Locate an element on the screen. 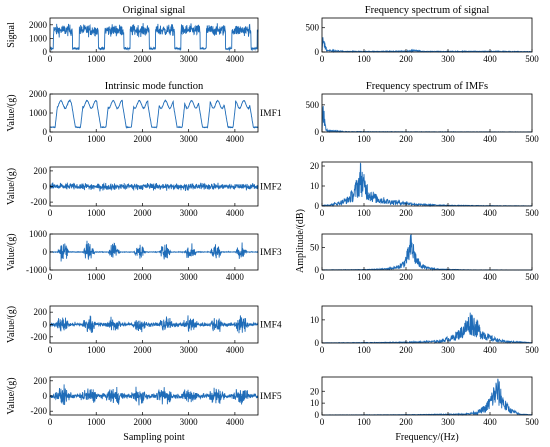 The image size is (550, 447). panel-title: Frequency spectrum of IMFs is located at coordinates (427, 86).